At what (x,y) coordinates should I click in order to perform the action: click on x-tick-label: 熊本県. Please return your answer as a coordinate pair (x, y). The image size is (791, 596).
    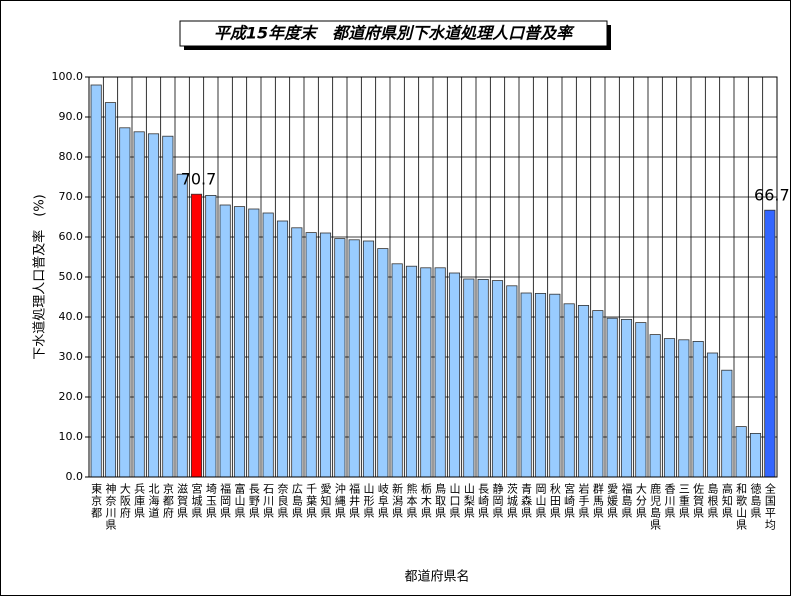
    Looking at the image, I should click on (411, 500).